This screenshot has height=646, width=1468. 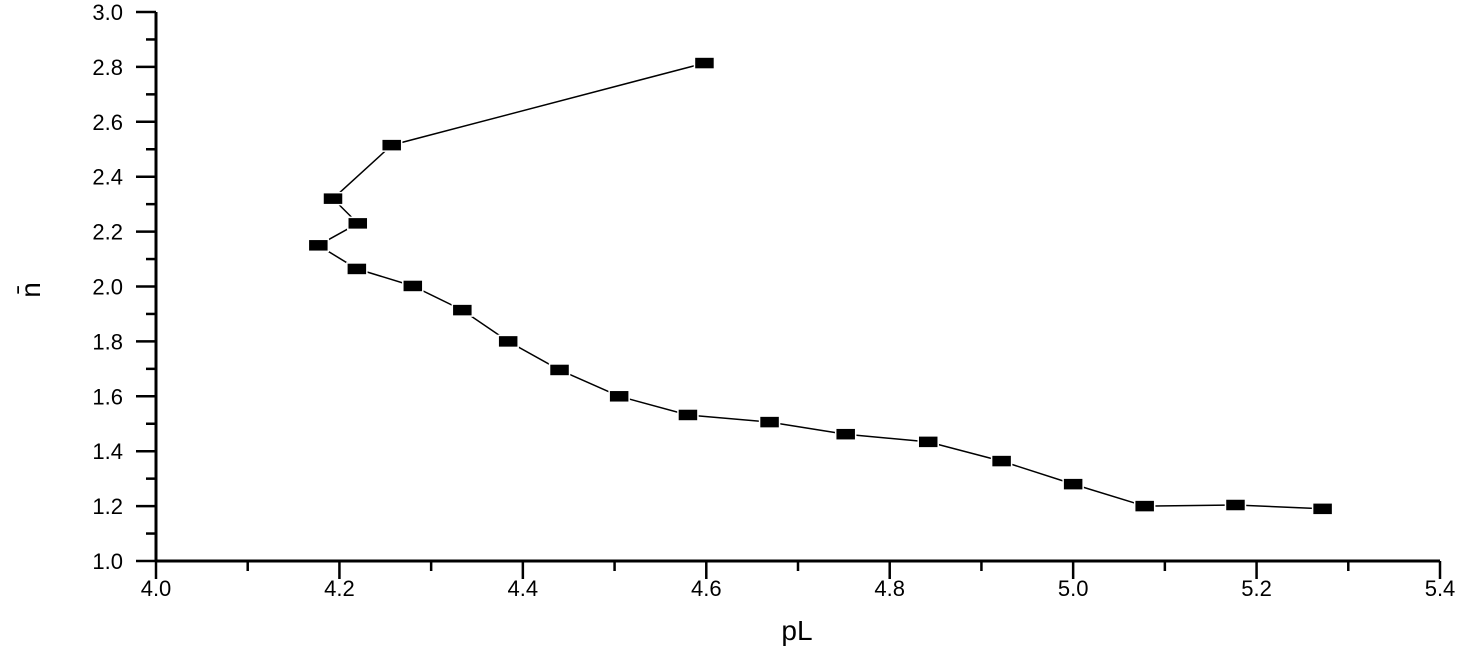 I want to click on y-tick-label: 1.0, so click(x=107, y=561).